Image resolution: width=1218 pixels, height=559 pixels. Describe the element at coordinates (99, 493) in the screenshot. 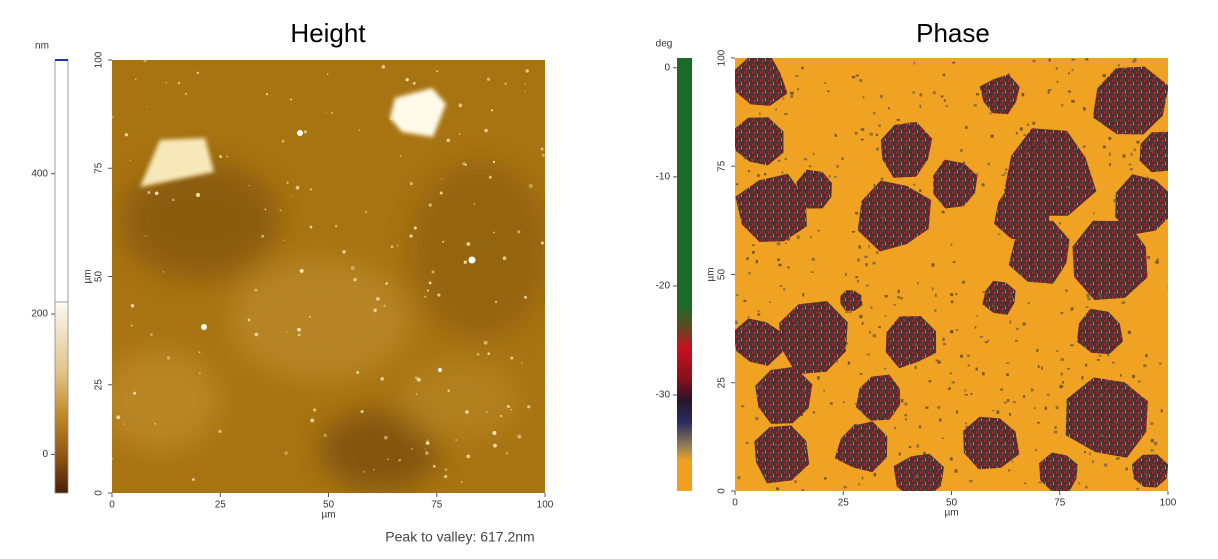

I see `y-tick-label: 0` at that location.